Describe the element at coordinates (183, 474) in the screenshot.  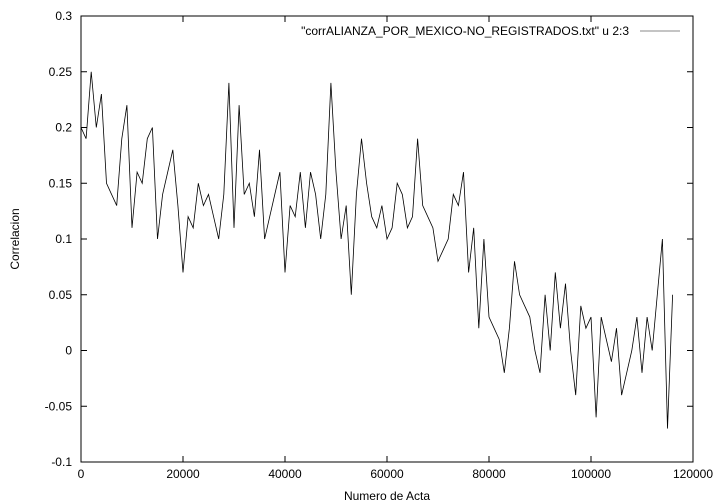
I see `x-tick-label: 20000` at that location.